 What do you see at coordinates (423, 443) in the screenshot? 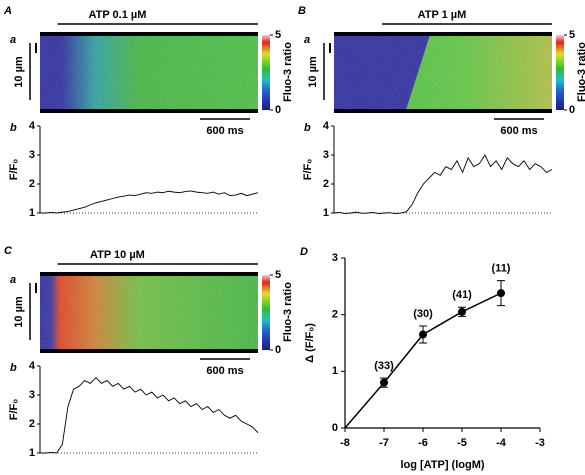
I see `x-tick-label: -6` at bounding box center [423, 443].